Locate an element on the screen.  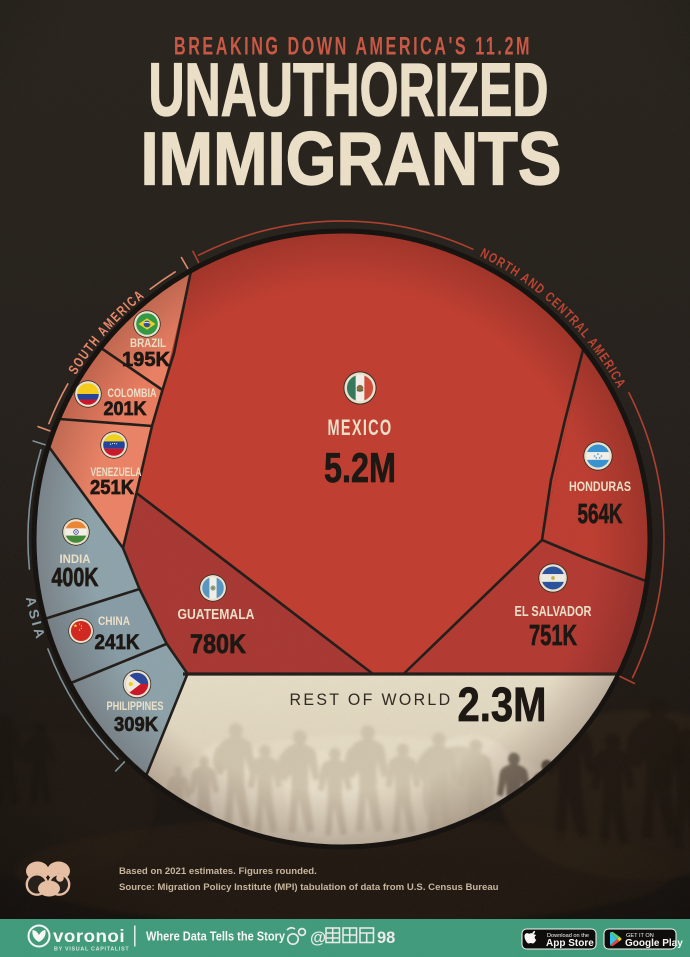
svg-text: Where Data Tells the Story is located at coordinates (216, 936).